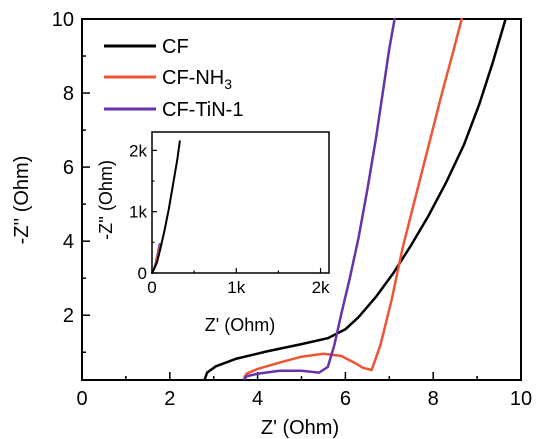 The image size is (539, 439). Describe the element at coordinates (257, 399) in the screenshot. I see `x-tick-label: 4` at that location.